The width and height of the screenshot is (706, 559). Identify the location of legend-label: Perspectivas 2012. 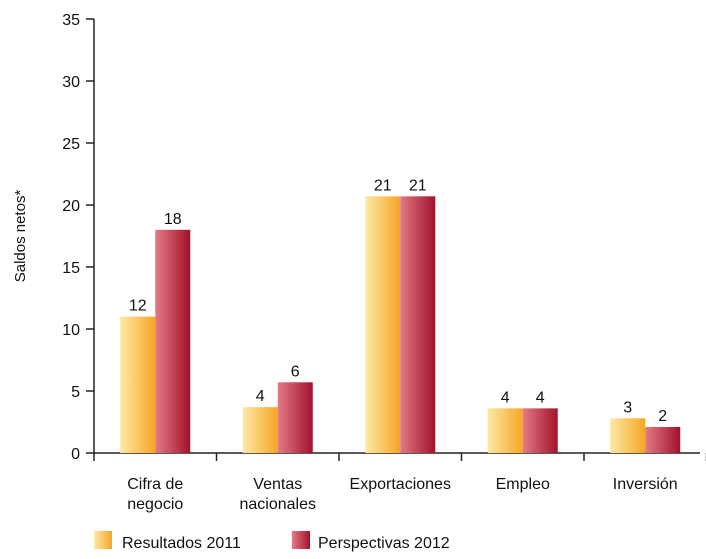
(384, 543).